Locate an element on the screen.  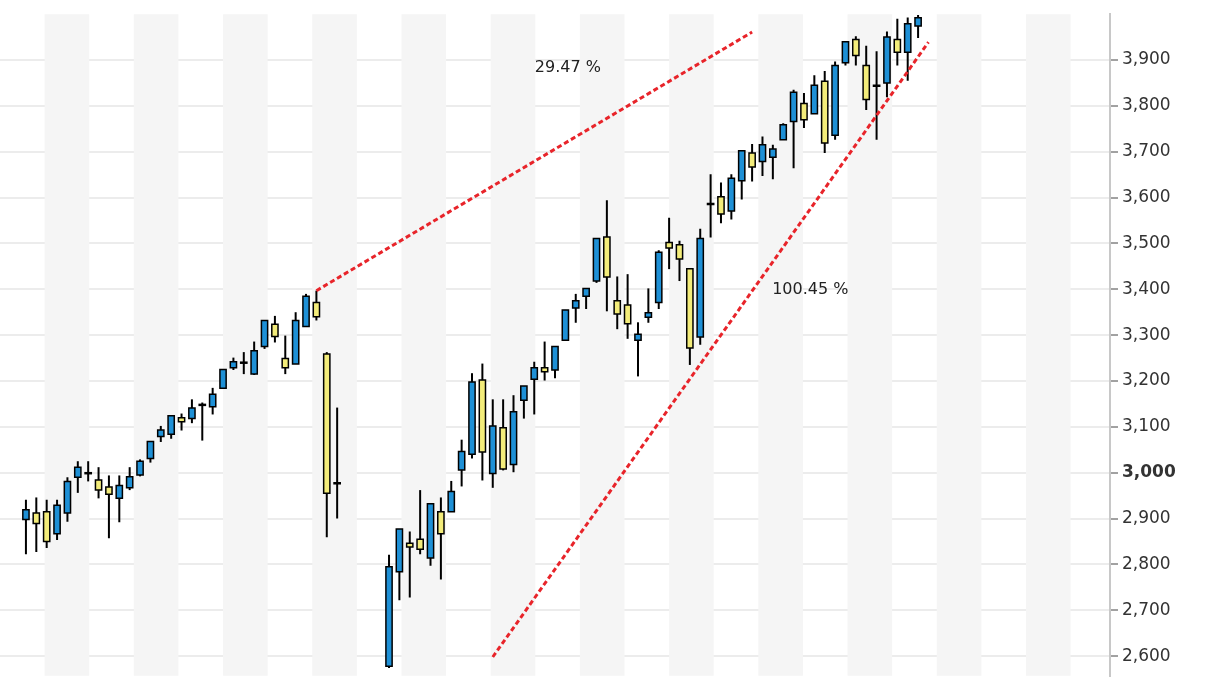
text: 29.47 % is located at coordinates (567, 66).